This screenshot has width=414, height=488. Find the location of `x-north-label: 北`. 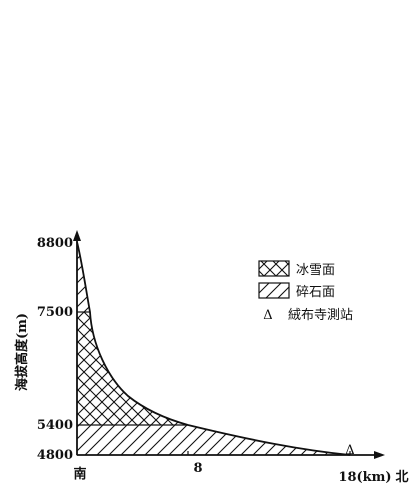

x-north-label: 北 is located at coordinates (401, 477).